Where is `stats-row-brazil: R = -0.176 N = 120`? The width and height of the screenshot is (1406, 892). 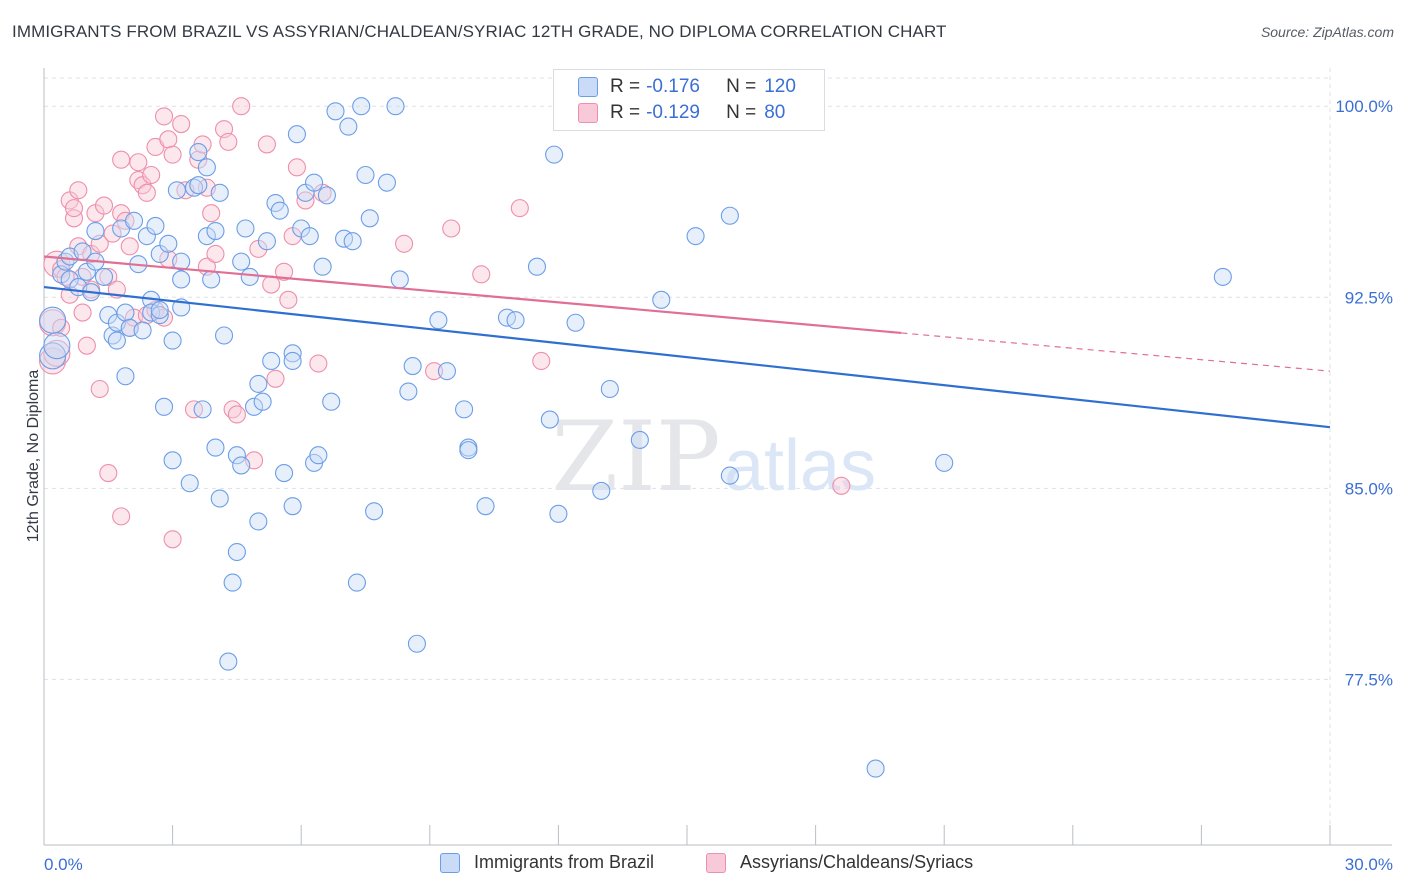 stats-row-brazil: R = -0.176 N = 120 is located at coordinates (675, 87).